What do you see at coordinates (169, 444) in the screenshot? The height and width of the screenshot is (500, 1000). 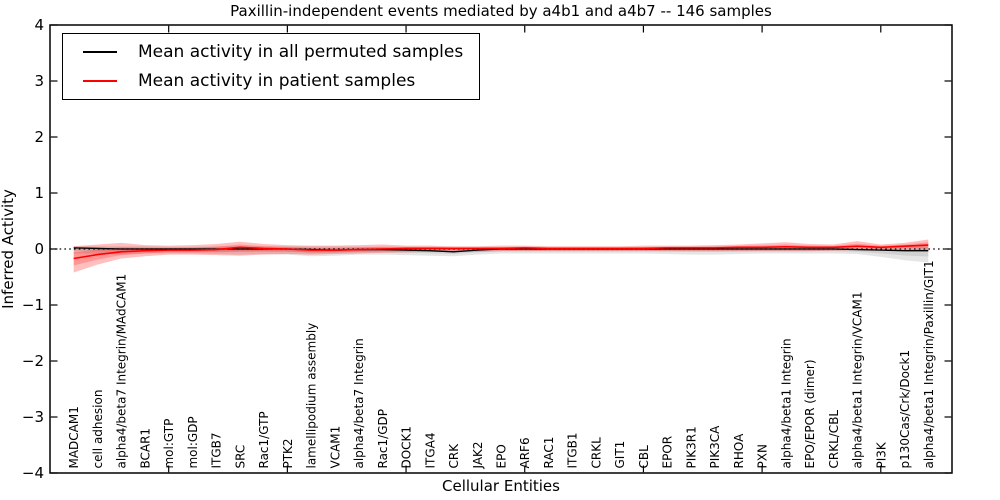 I see `x-tick-label: mol:GTP` at bounding box center [169, 444].